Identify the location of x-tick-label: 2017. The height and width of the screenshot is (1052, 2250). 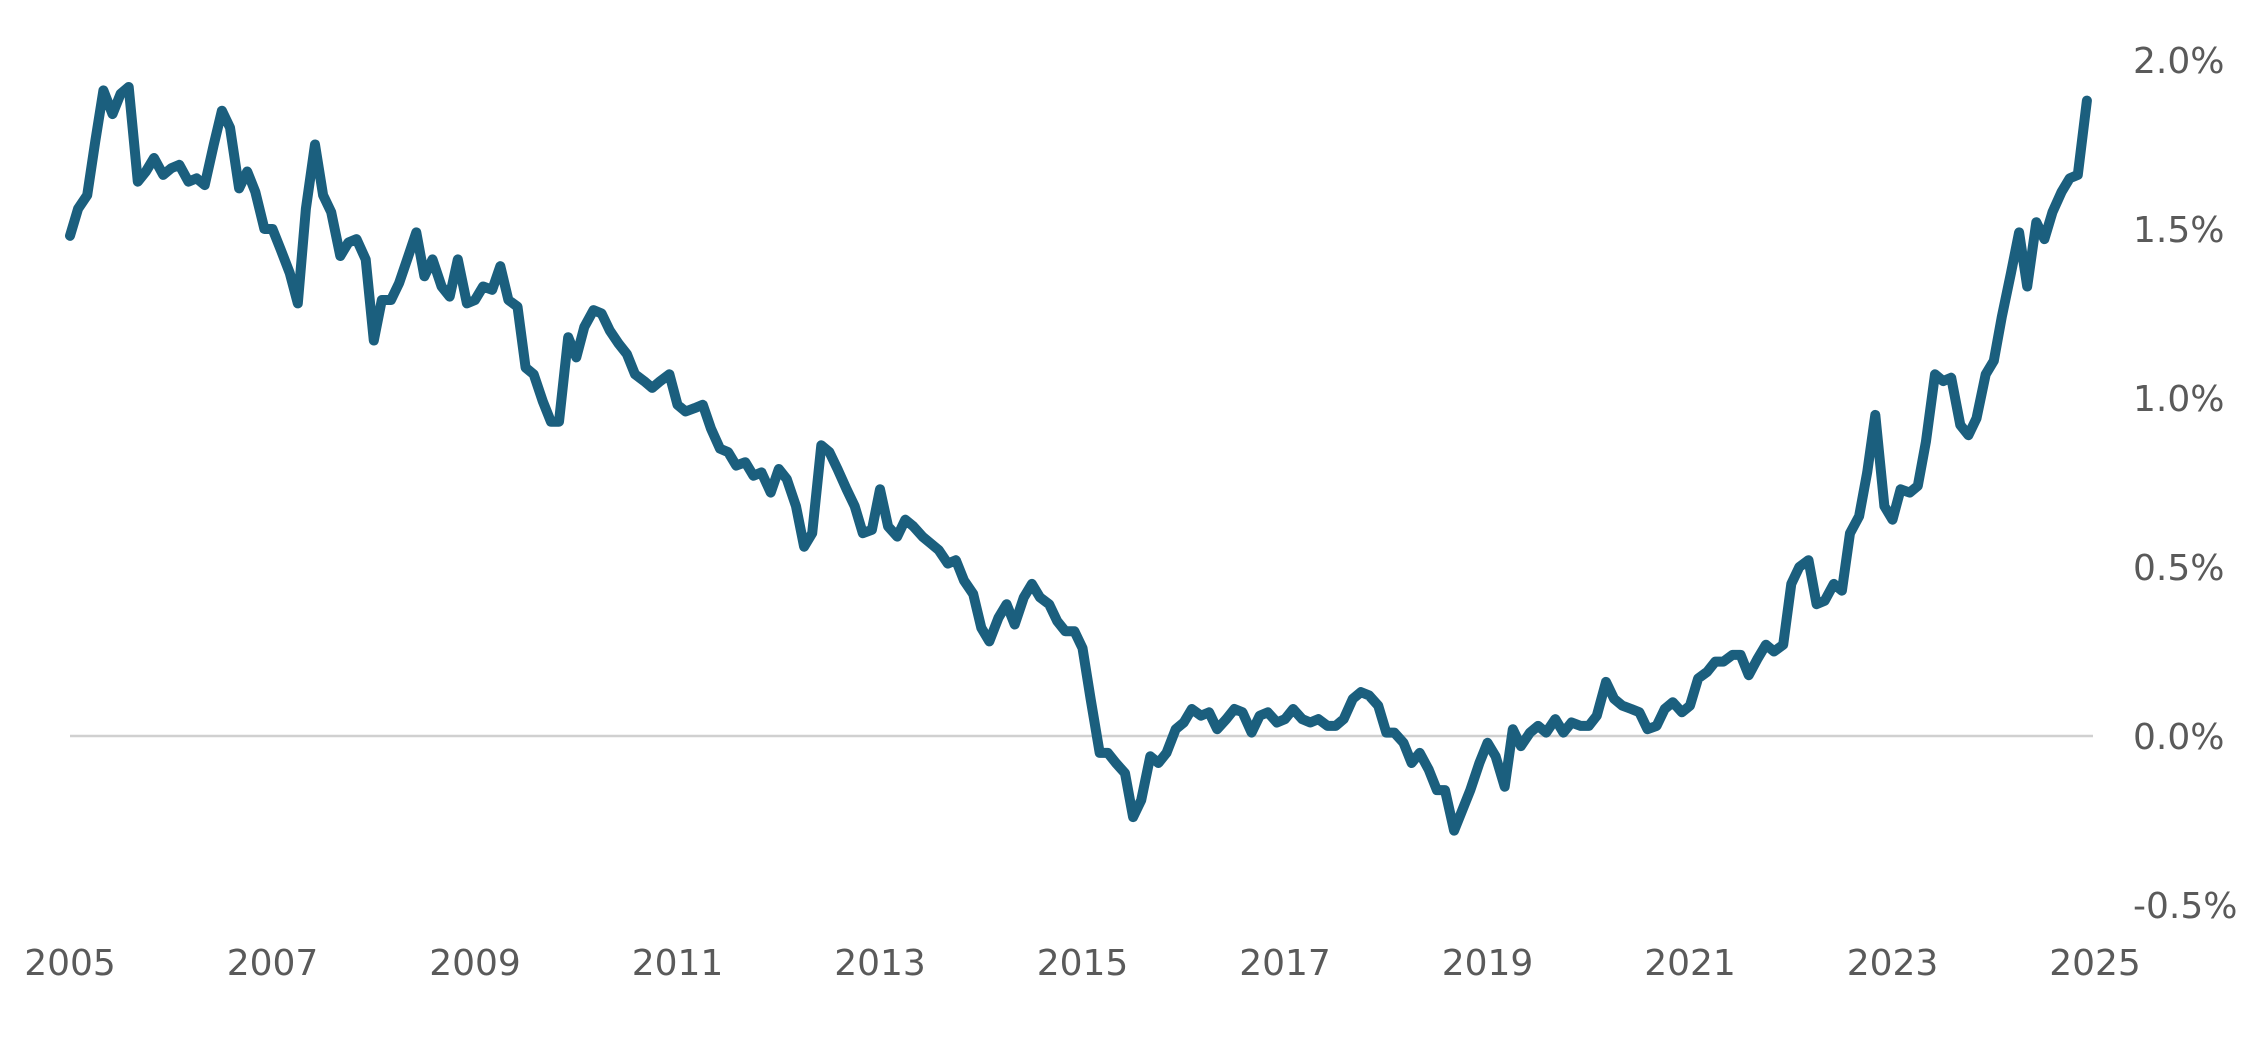
(1285, 963).